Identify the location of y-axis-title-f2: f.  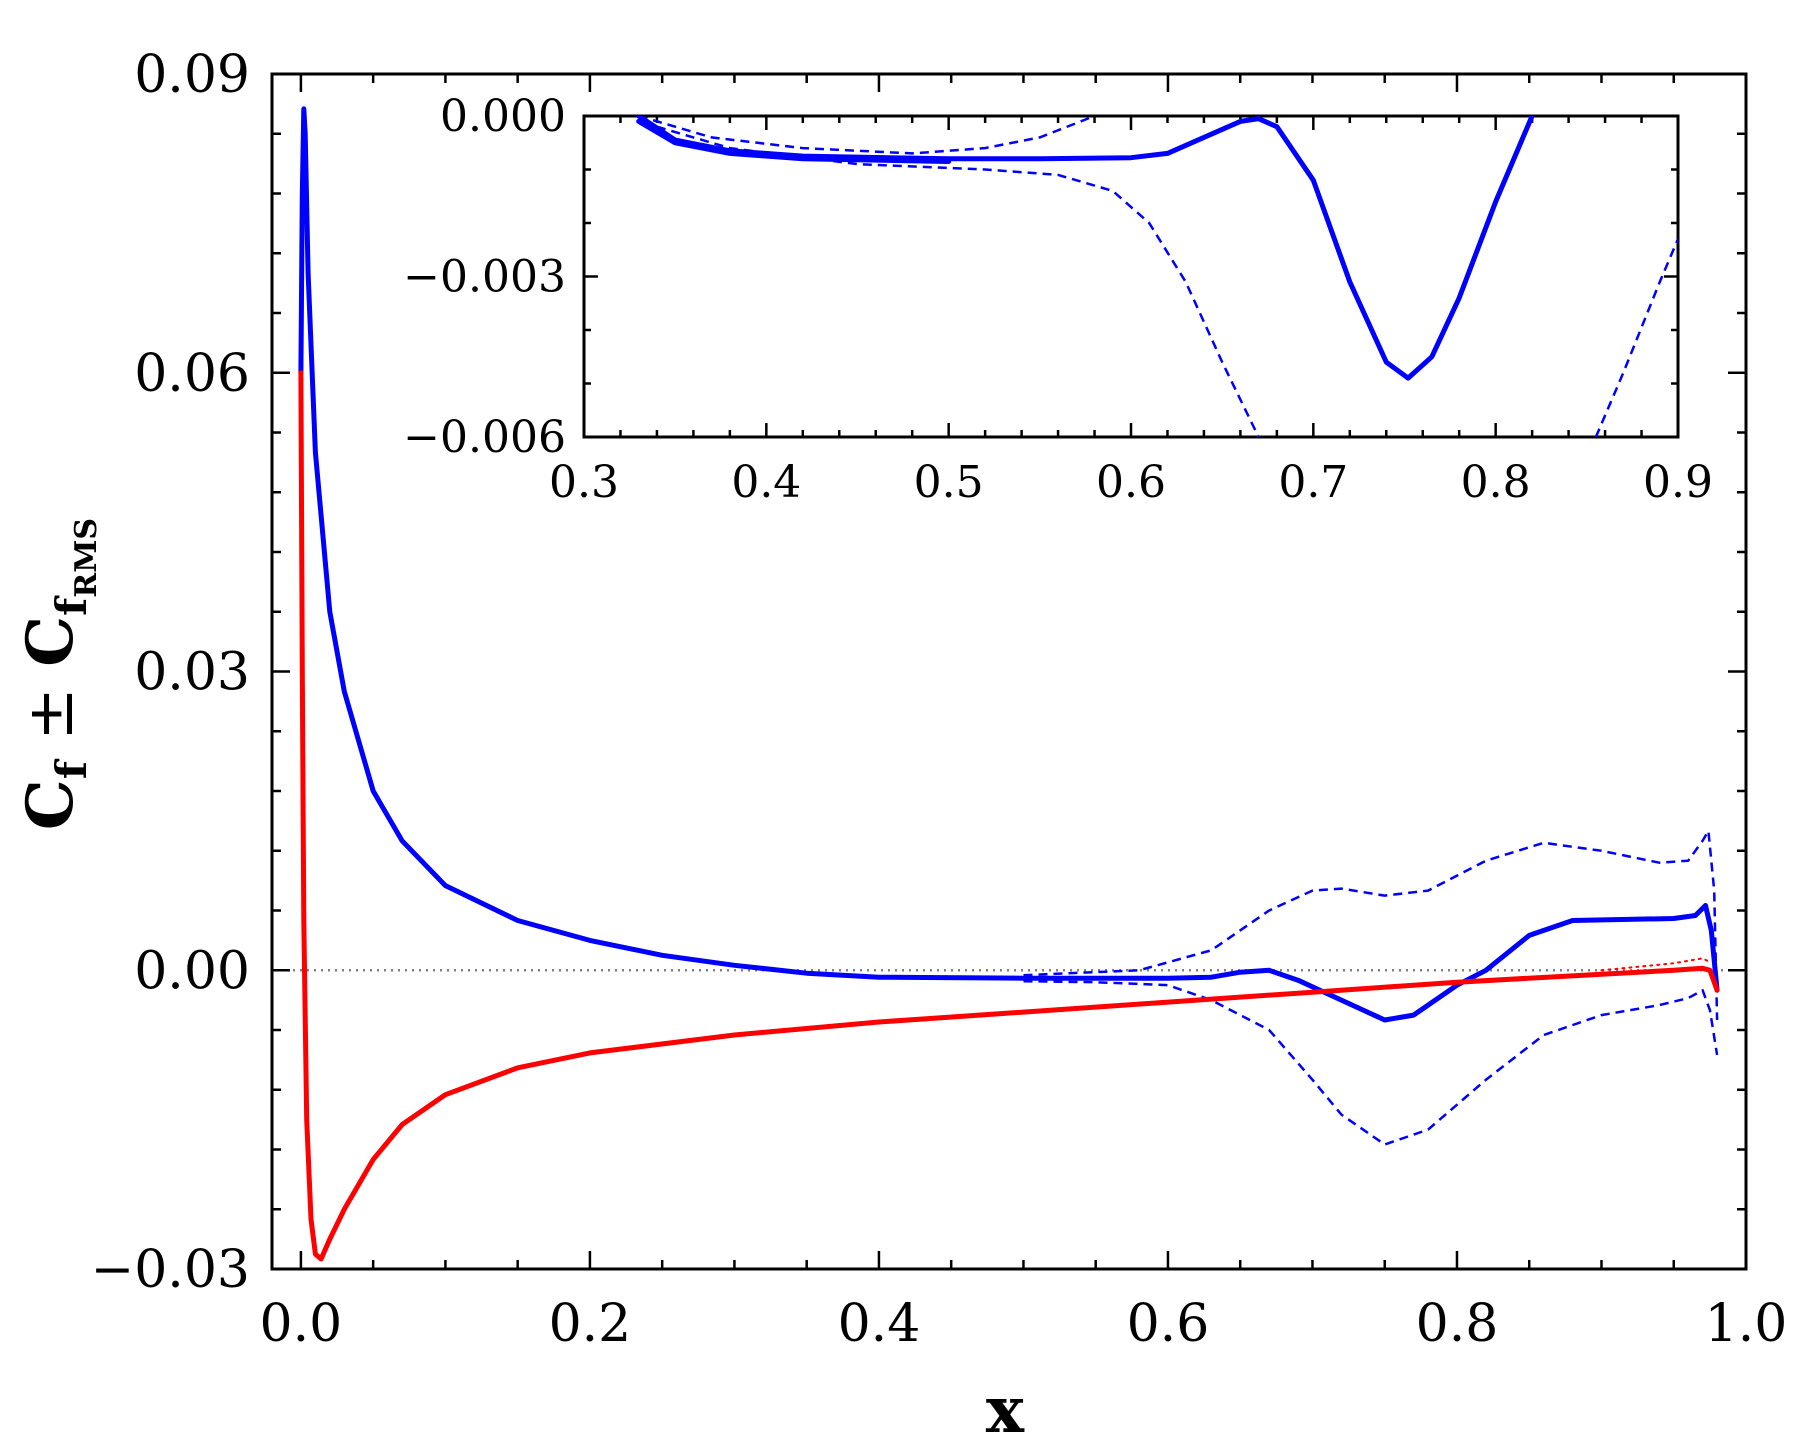
(71, 605).